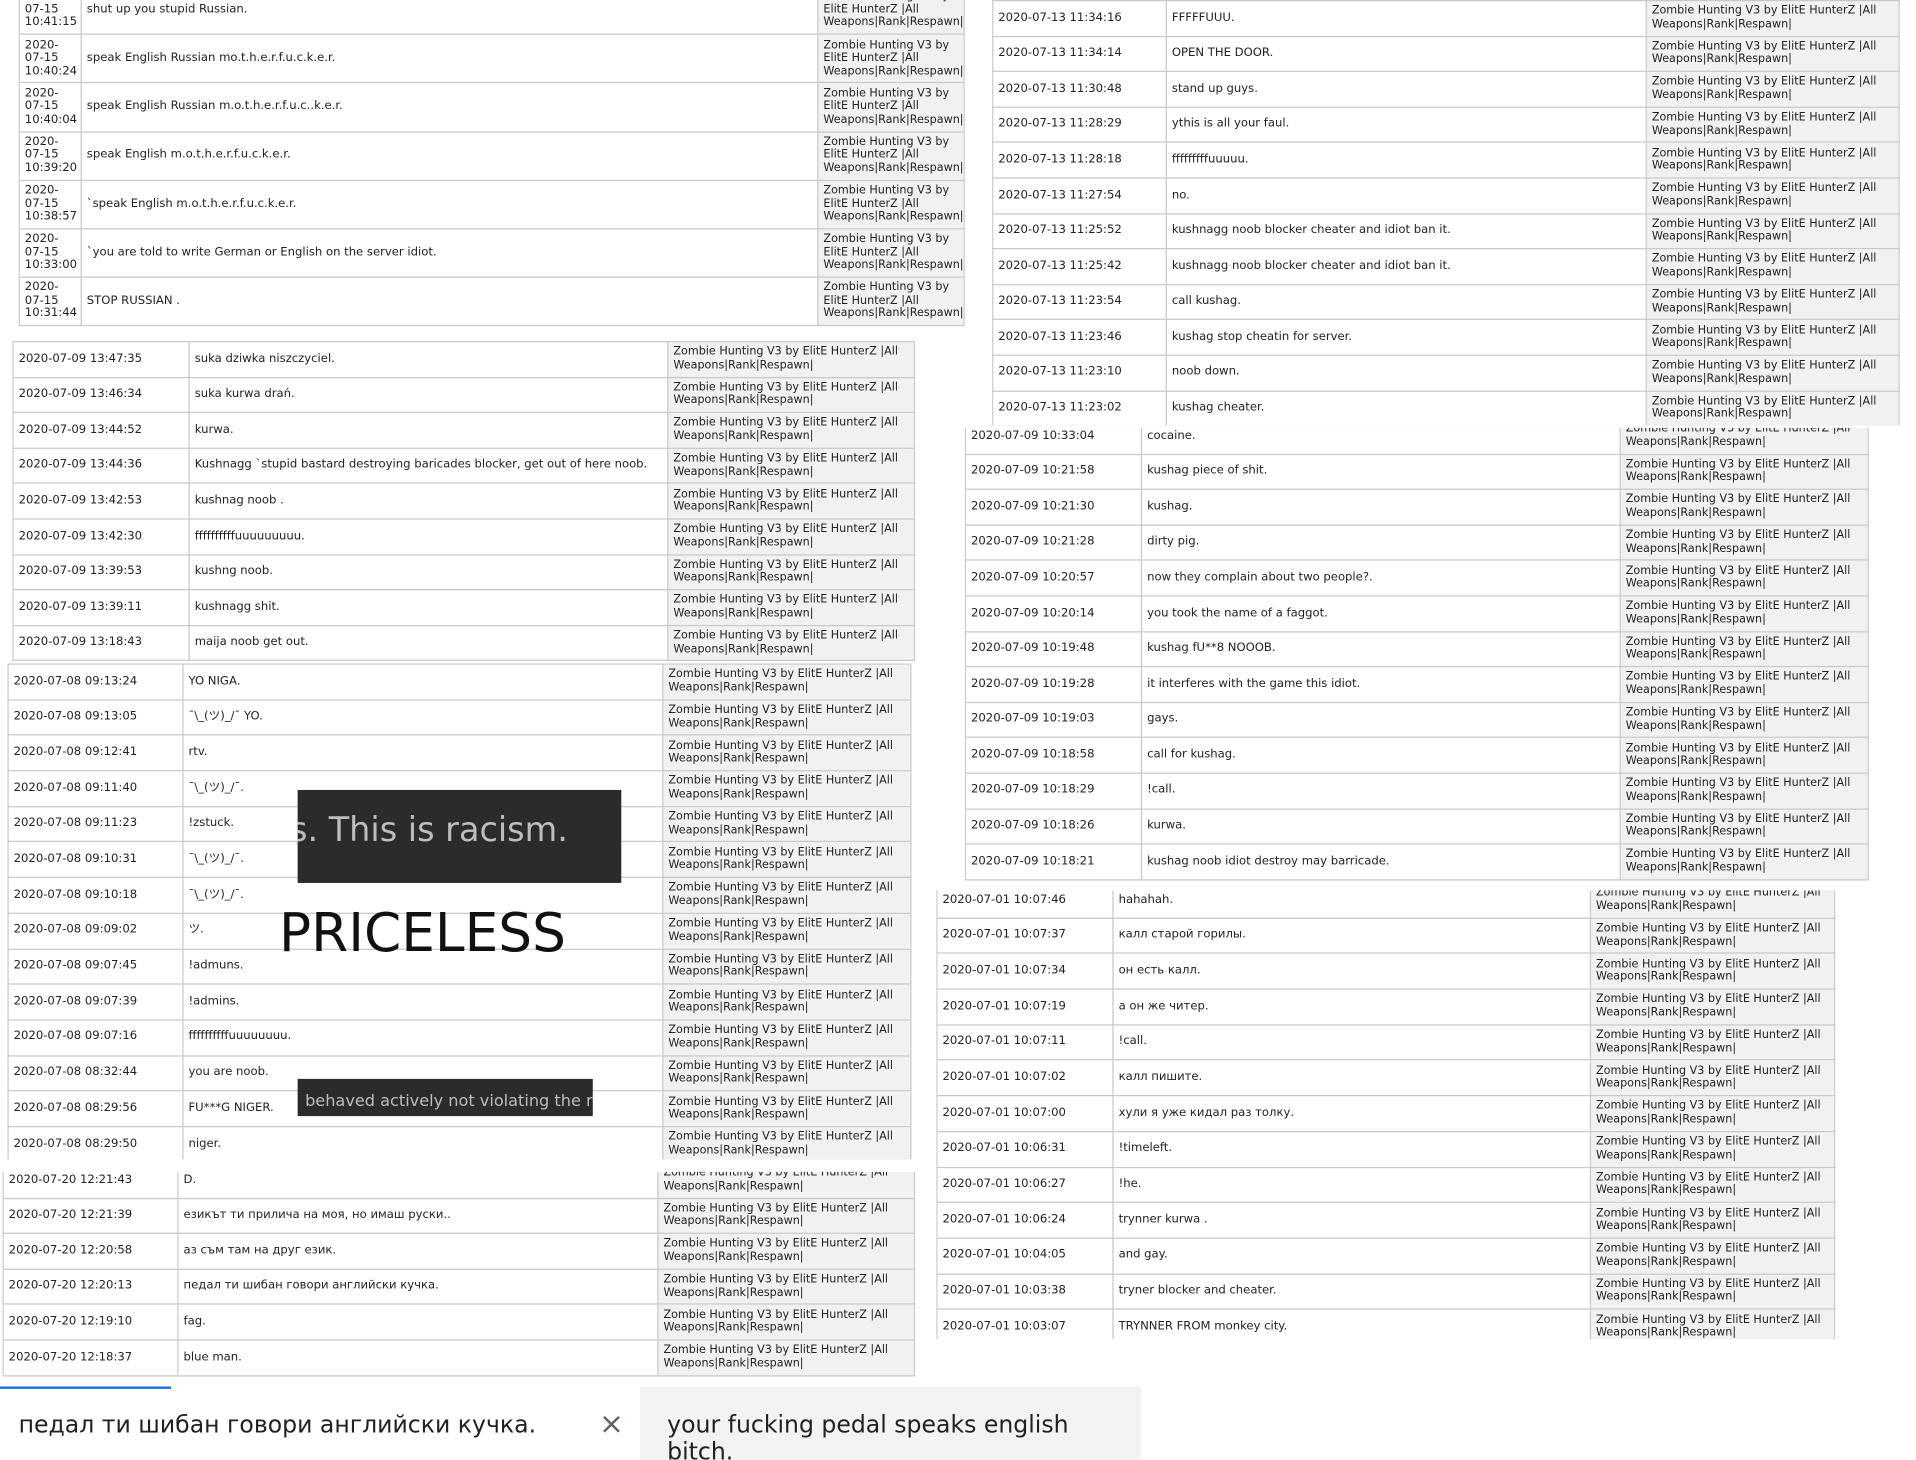 Image resolution: width=1916 pixels, height=1460 pixels. Describe the element at coordinates (95, 1142) in the screenshot. I see `timestamp: 2020-07-08 08:29:50` at that location.